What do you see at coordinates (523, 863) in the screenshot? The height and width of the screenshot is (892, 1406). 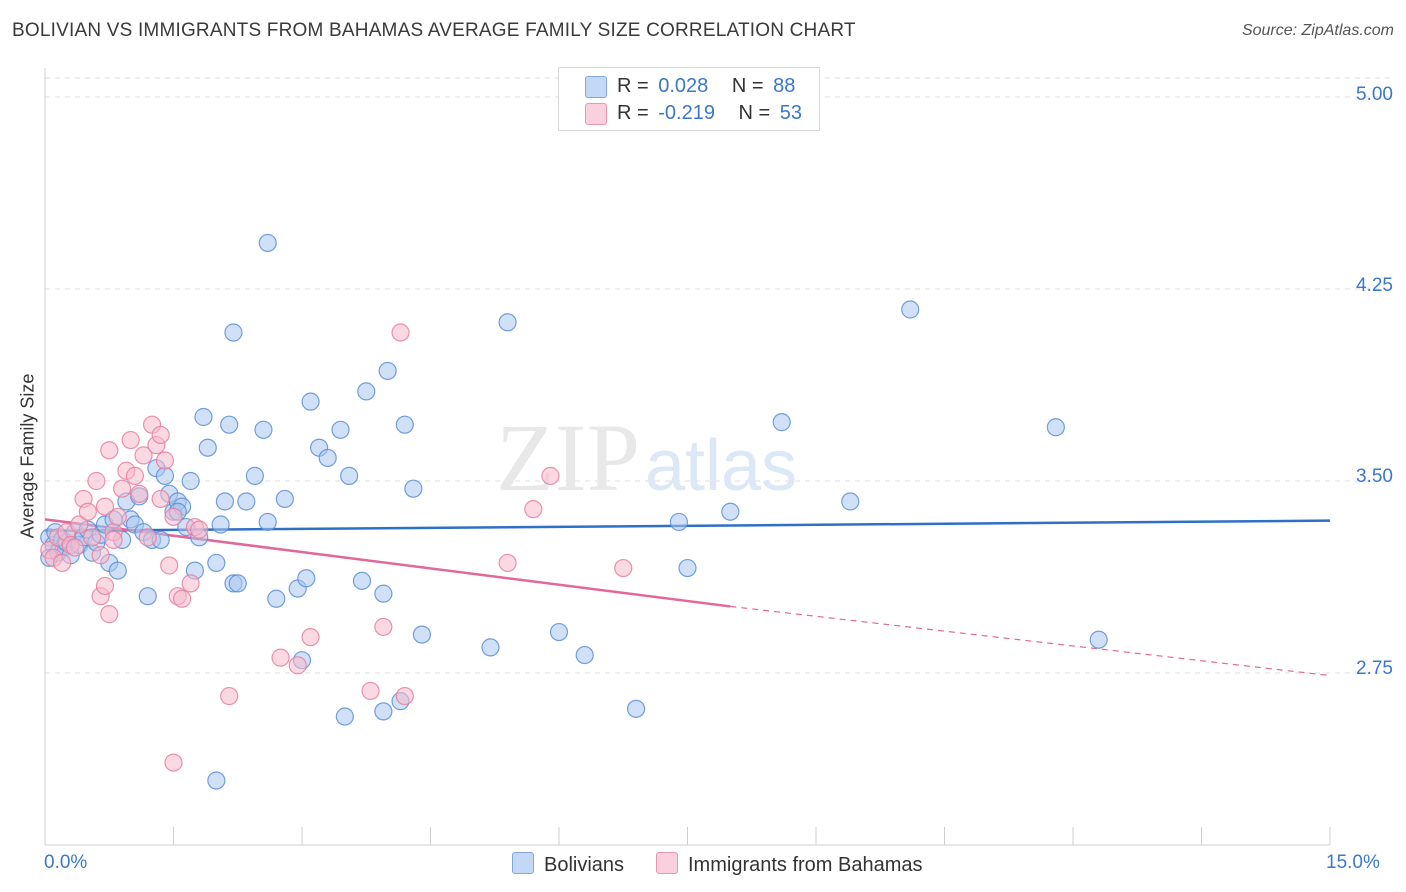 I see `bottom-legend-swatch-blue` at bounding box center [523, 863].